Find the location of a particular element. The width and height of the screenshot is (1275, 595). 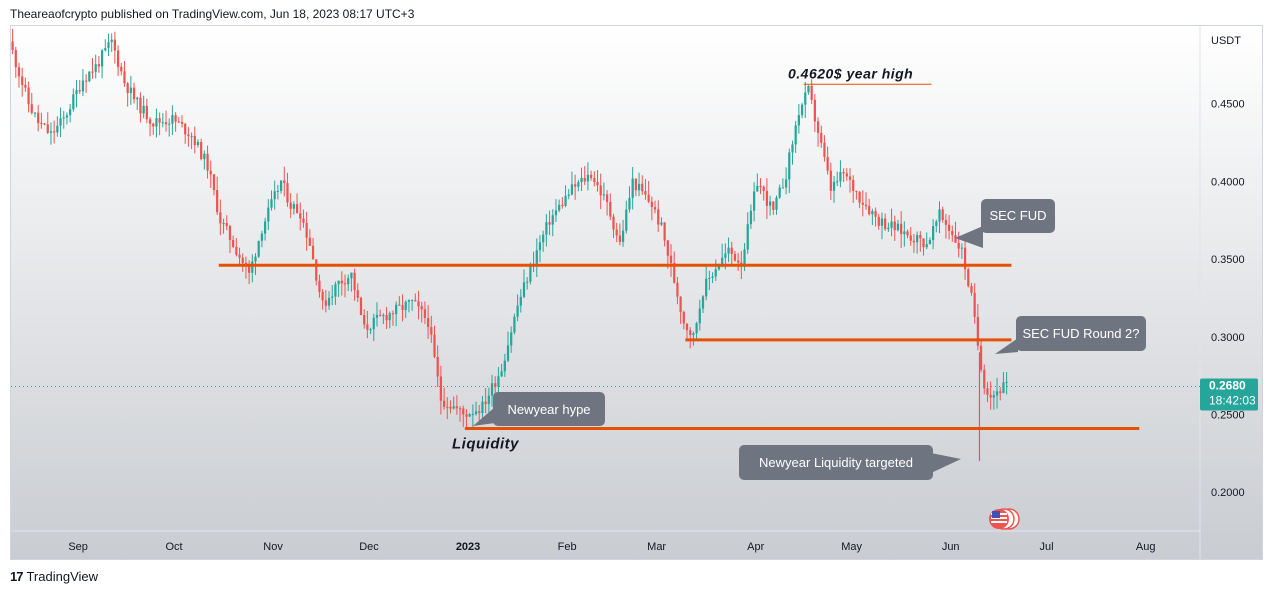

time-tick-label: Dec is located at coordinates (369, 547).